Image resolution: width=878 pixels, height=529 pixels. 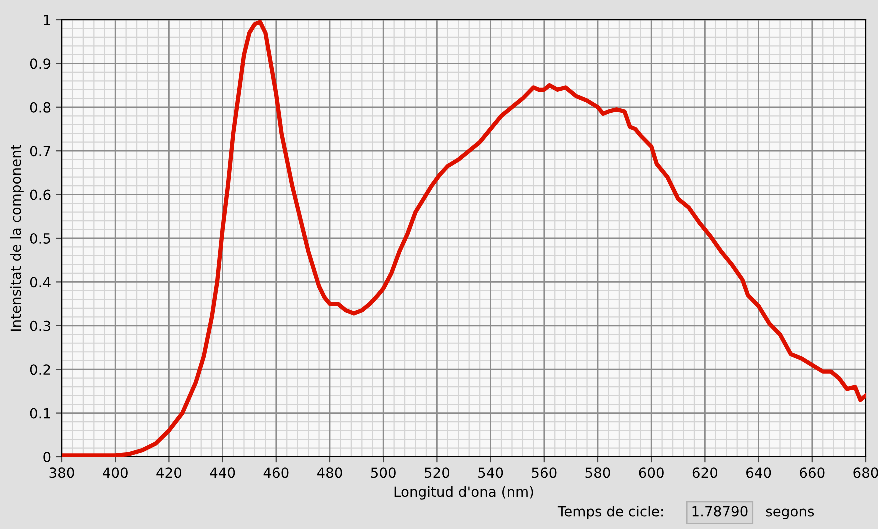 I want to click on y-tick-label: 1, so click(x=47, y=20).